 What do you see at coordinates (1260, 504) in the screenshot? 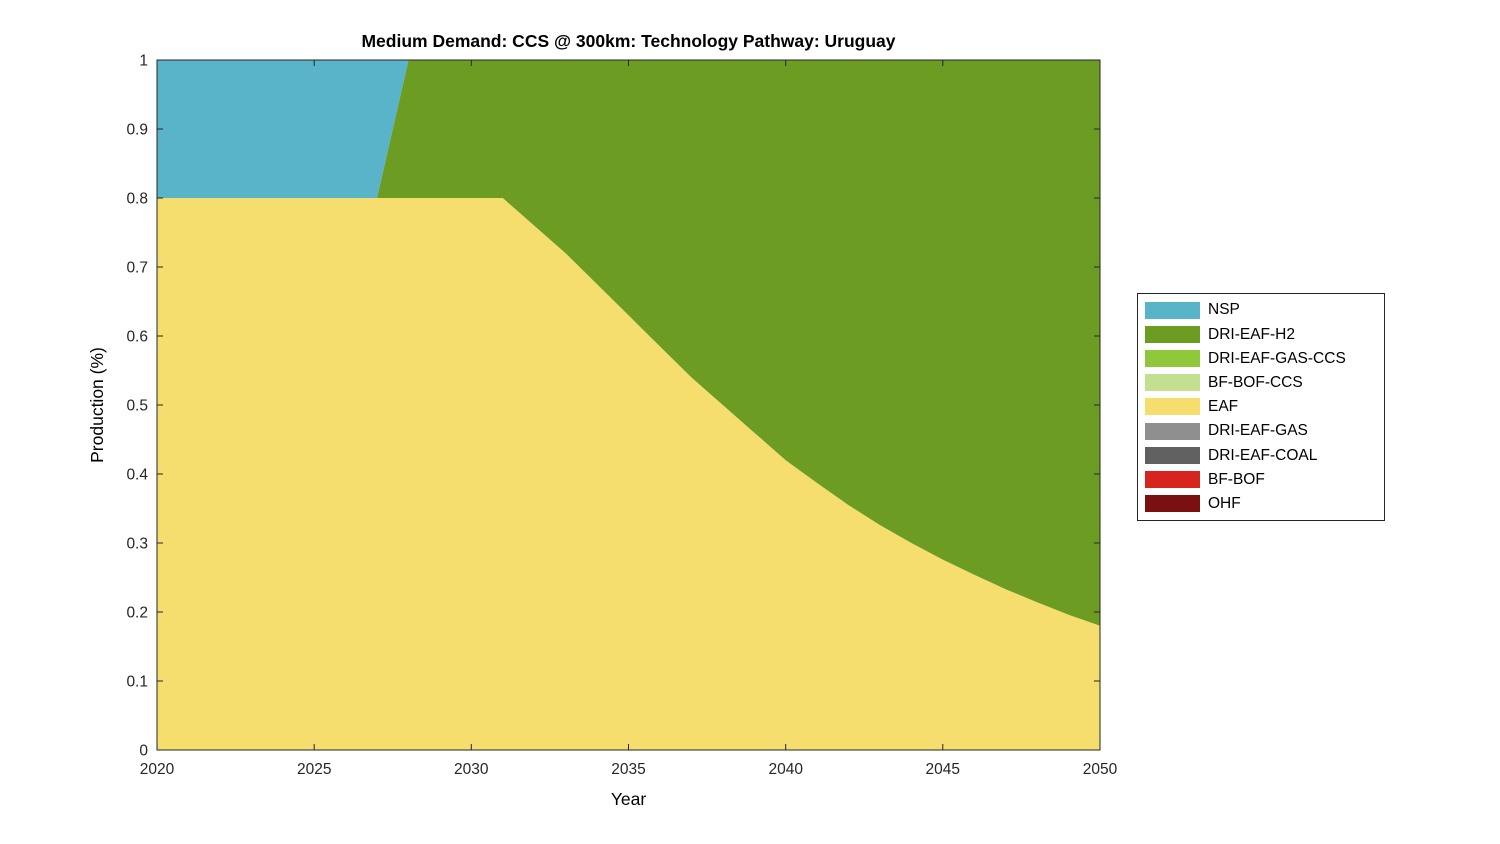
I see `legend-item-OHF: OHF` at bounding box center [1260, 504].